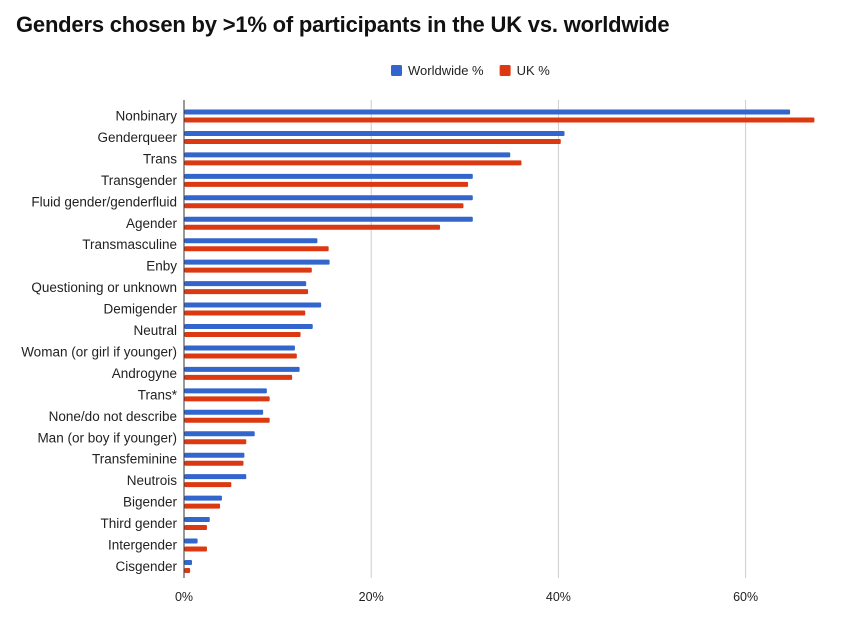  I want to click on bar-uk-nonbinary, so click(499, 120).